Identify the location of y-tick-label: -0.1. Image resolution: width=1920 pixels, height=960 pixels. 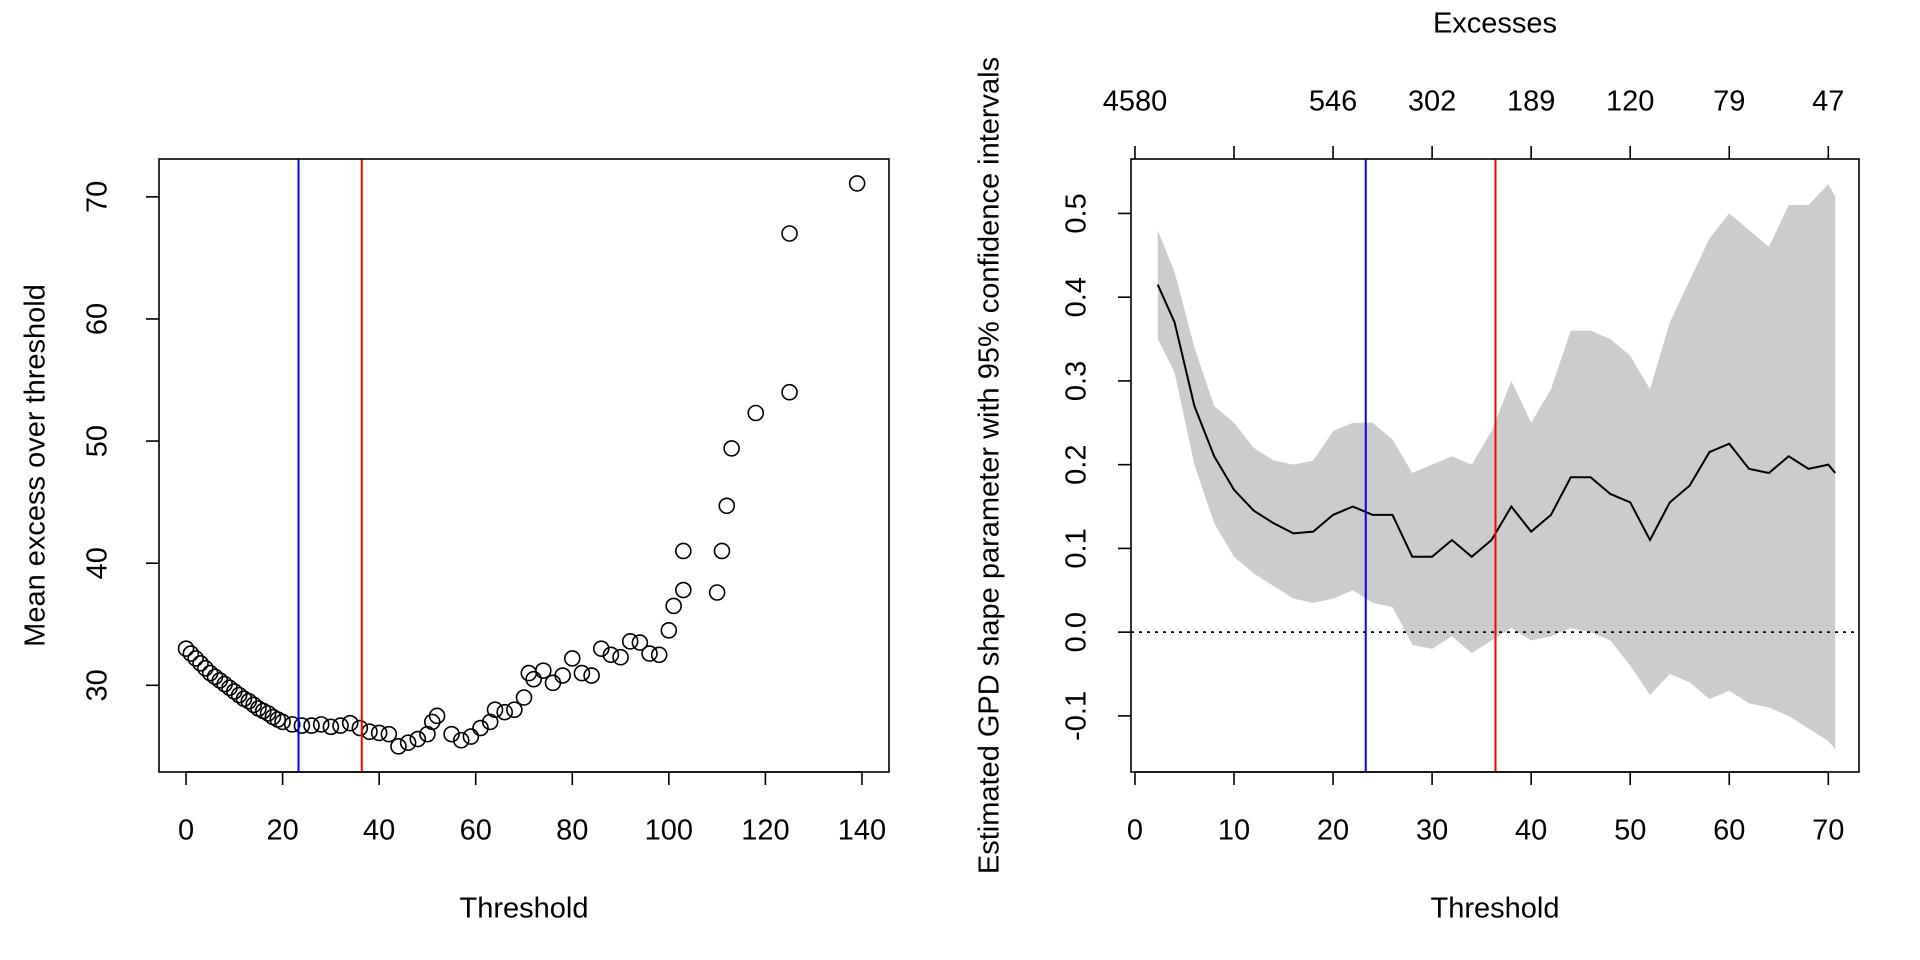
(1077, 716).